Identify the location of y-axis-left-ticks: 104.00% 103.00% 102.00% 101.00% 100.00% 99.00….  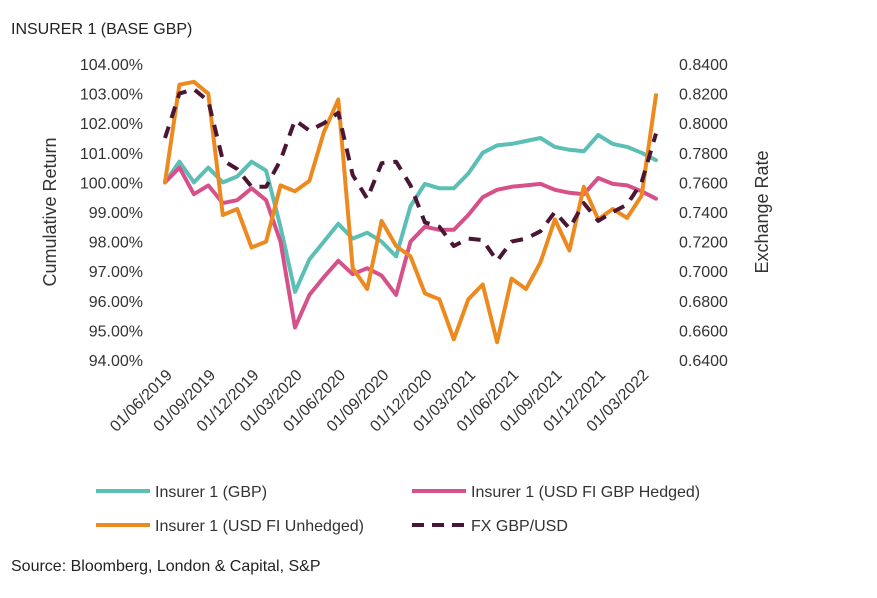
(111, 213).